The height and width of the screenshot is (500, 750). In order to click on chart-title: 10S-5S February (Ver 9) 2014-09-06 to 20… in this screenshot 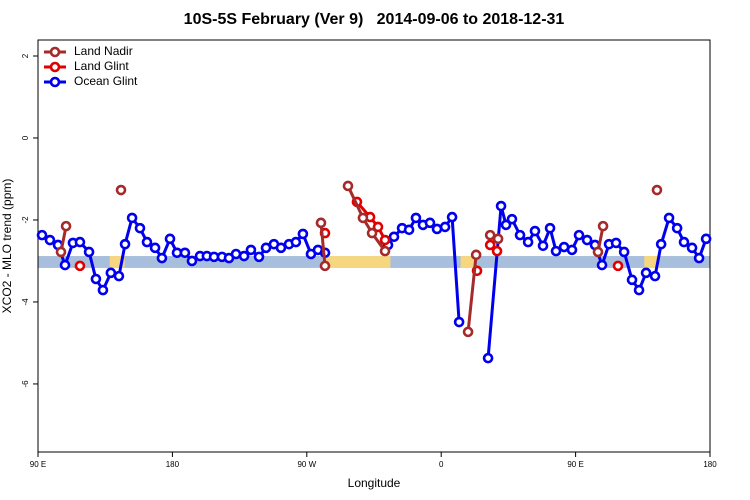, I will do `click(374, 19)`.